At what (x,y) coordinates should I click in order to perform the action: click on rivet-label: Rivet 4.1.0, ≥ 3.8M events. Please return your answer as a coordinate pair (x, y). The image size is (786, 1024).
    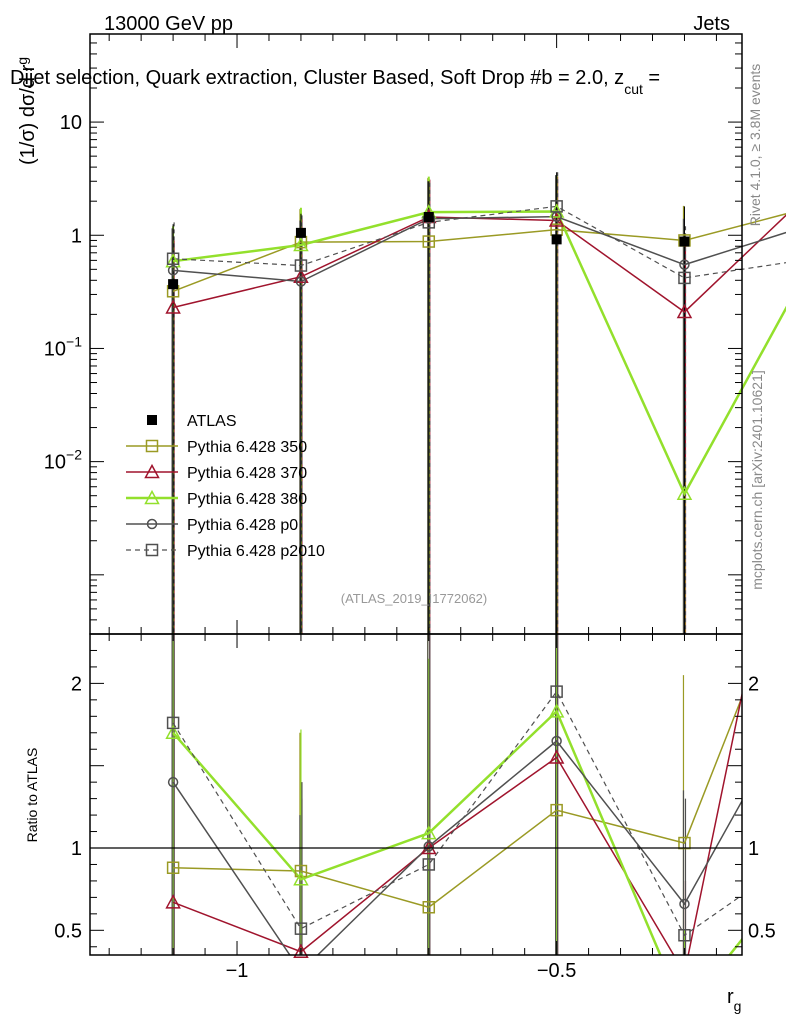
    Looking at the image, I should click on (755, 145).